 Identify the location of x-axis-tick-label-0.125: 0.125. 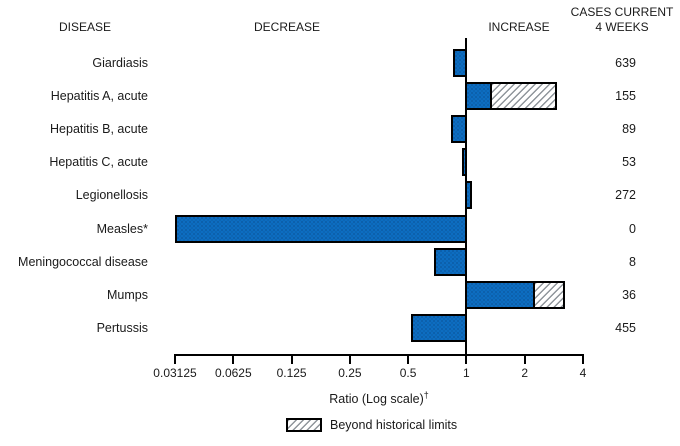
(291, 373).